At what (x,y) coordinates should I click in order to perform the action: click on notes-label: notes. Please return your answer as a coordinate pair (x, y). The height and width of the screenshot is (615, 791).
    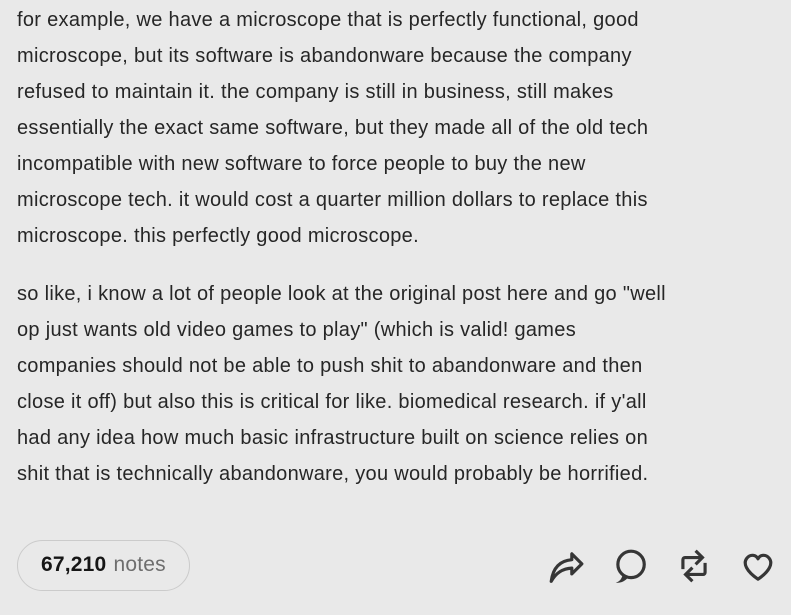
    Looking at the image, I should click on (139, 564).